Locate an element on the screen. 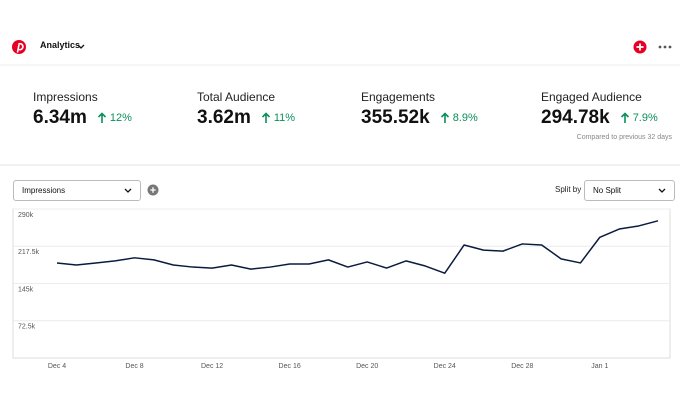 Image resolution: width=680 pixels, height=409 pixels. metric-label: Total Audience is located at coordinates (236, 97).